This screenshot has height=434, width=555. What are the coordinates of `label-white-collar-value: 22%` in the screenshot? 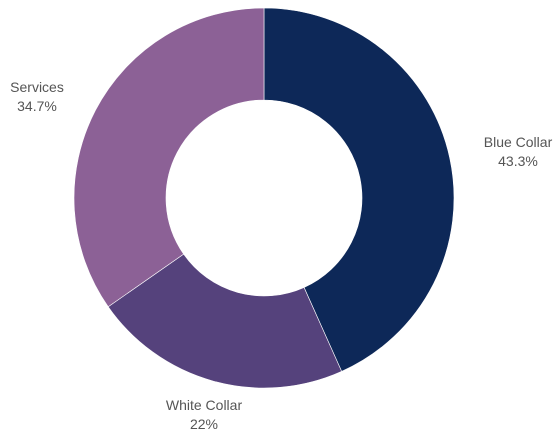 It's located at (204, 424).